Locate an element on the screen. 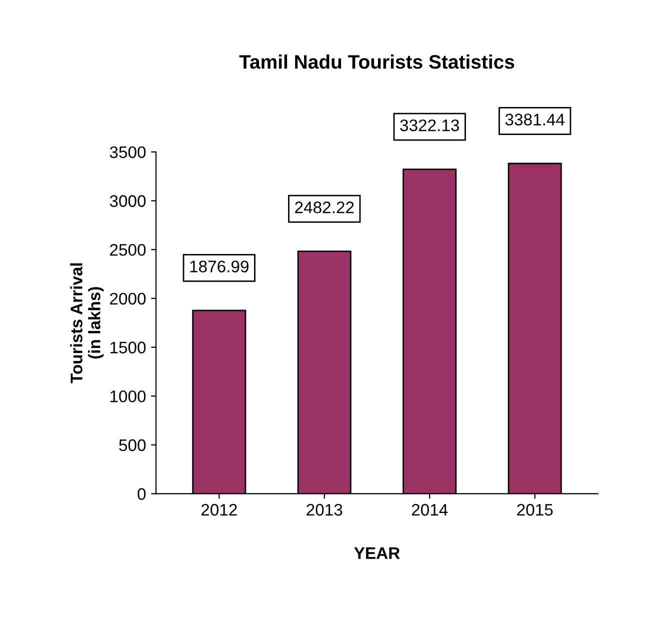 Image resolution: width=650 pixels, height=633 pixels. y-tick-label: 1000 is located at coordinates (128, 396).